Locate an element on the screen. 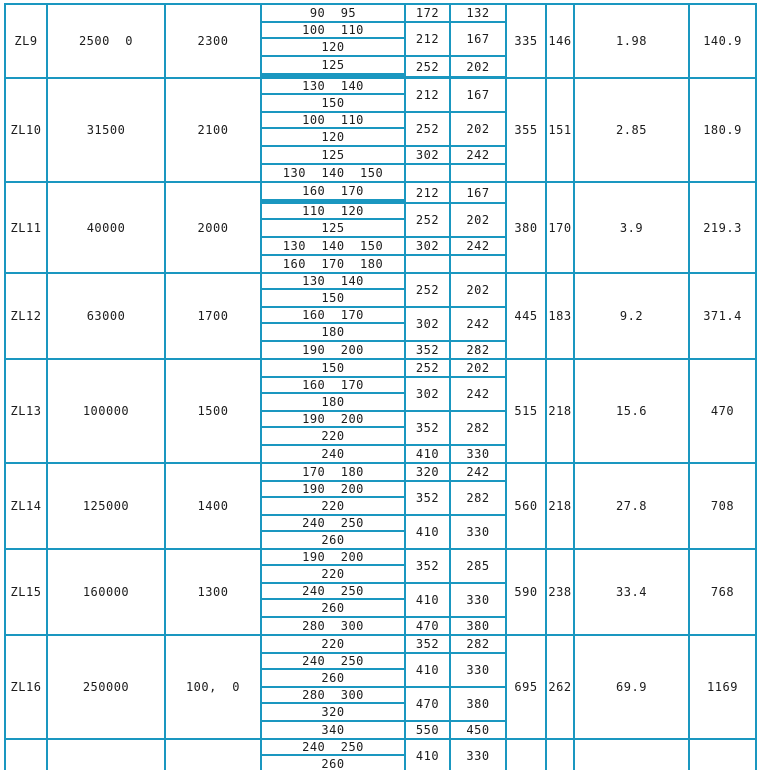 The image size is (757, 770). bore-cell: 130 140 is located at coordinates (333, 87).